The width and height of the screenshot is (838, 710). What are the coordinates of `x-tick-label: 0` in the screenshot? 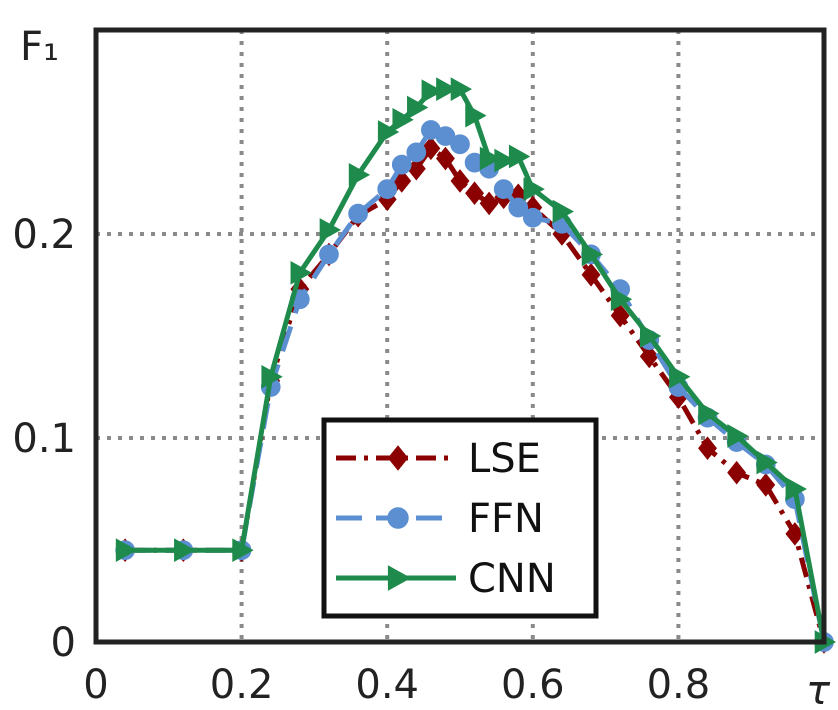 It's located at (95, 685).